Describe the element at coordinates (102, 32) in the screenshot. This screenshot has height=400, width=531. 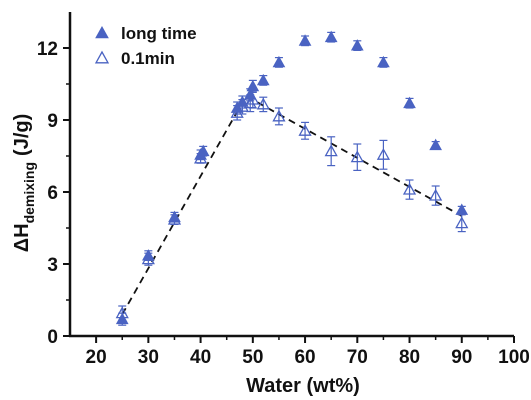
I see `legend-marker-long-time` at that location.